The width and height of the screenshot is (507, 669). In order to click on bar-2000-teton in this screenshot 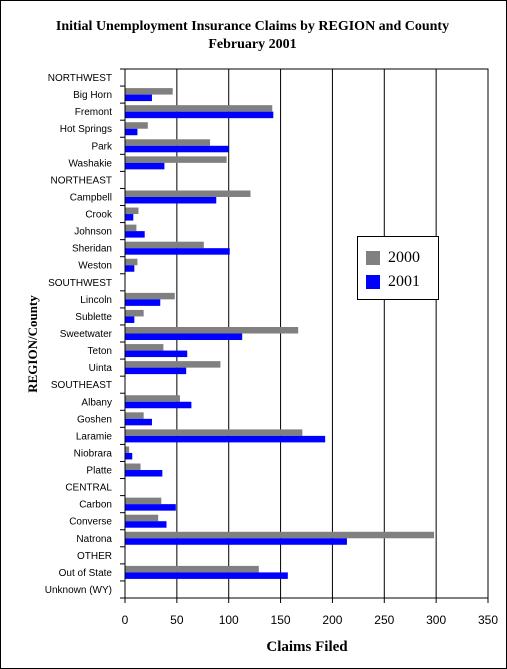, I will do `click(144, 347)`.